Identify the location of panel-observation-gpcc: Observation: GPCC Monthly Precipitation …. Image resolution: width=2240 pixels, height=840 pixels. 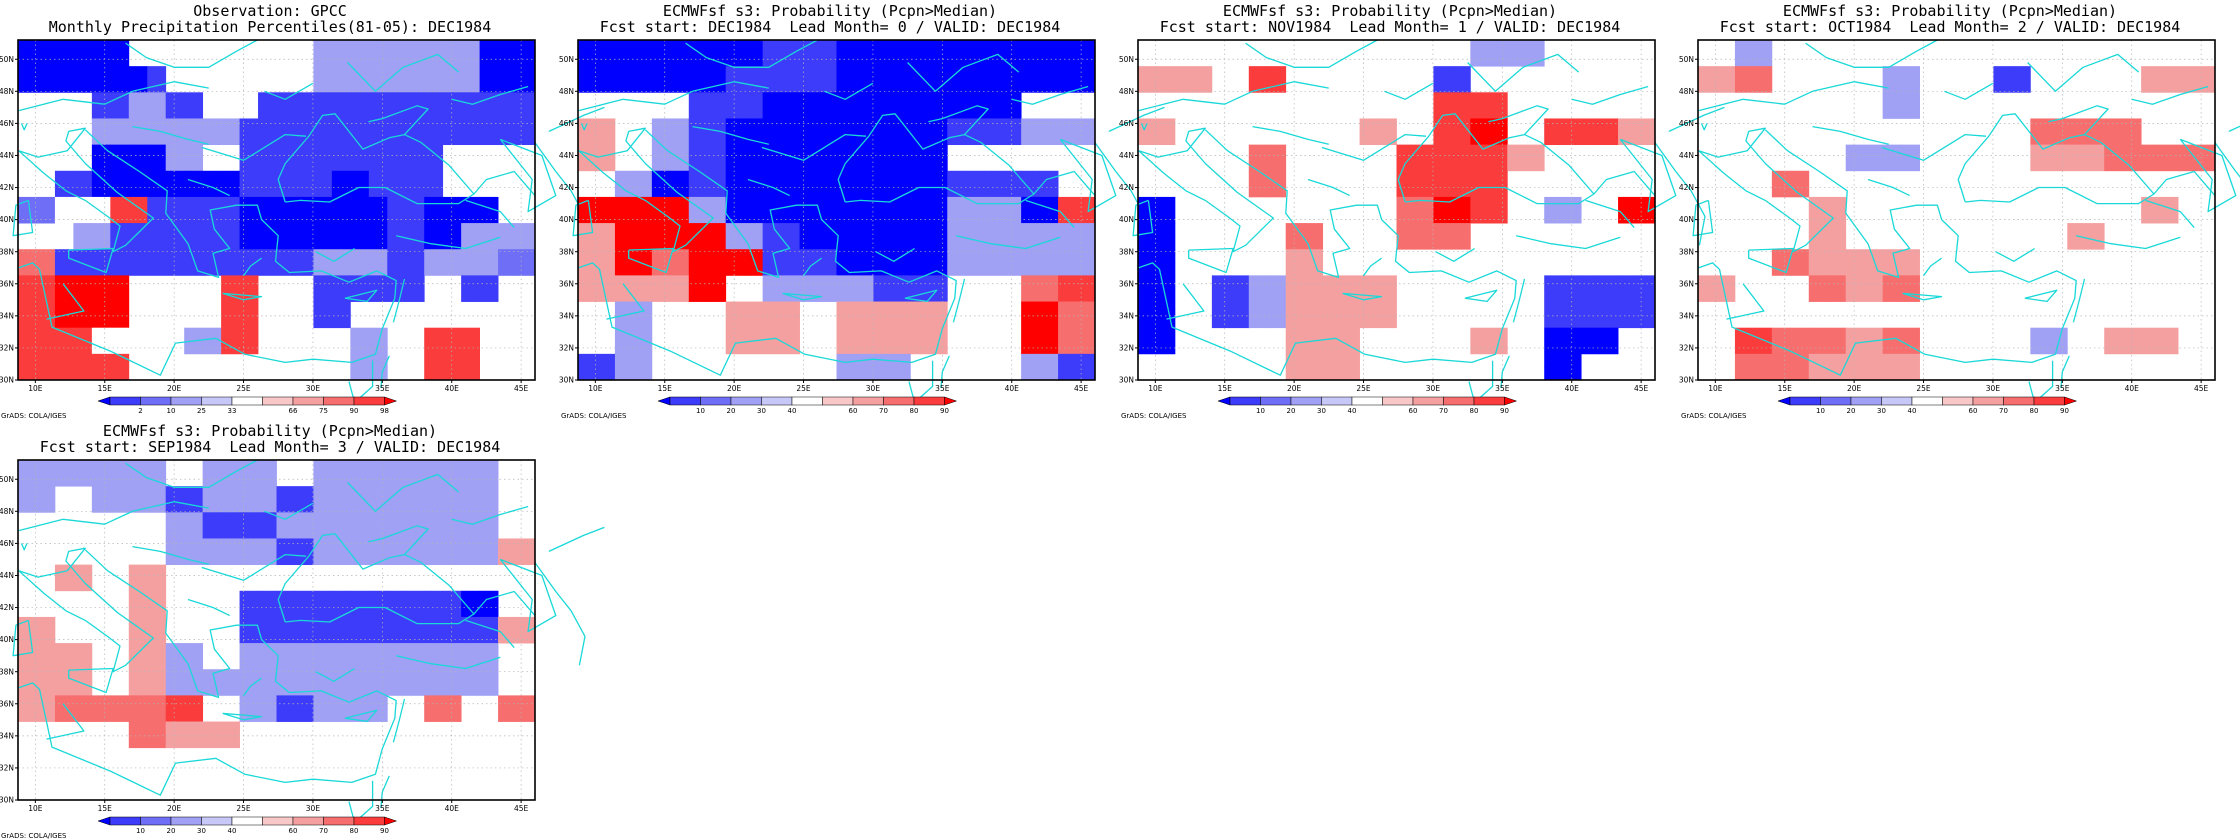
(302, 210).